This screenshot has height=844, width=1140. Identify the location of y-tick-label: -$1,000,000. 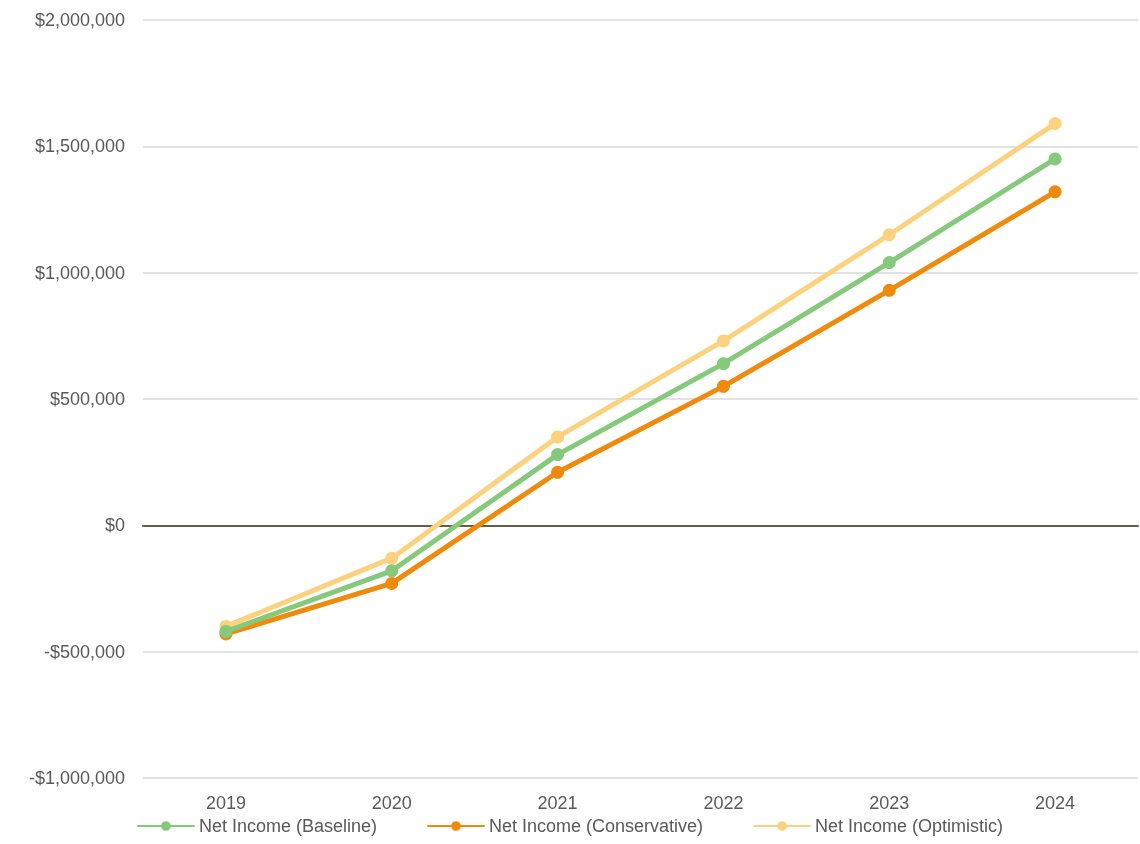
(76, 778).